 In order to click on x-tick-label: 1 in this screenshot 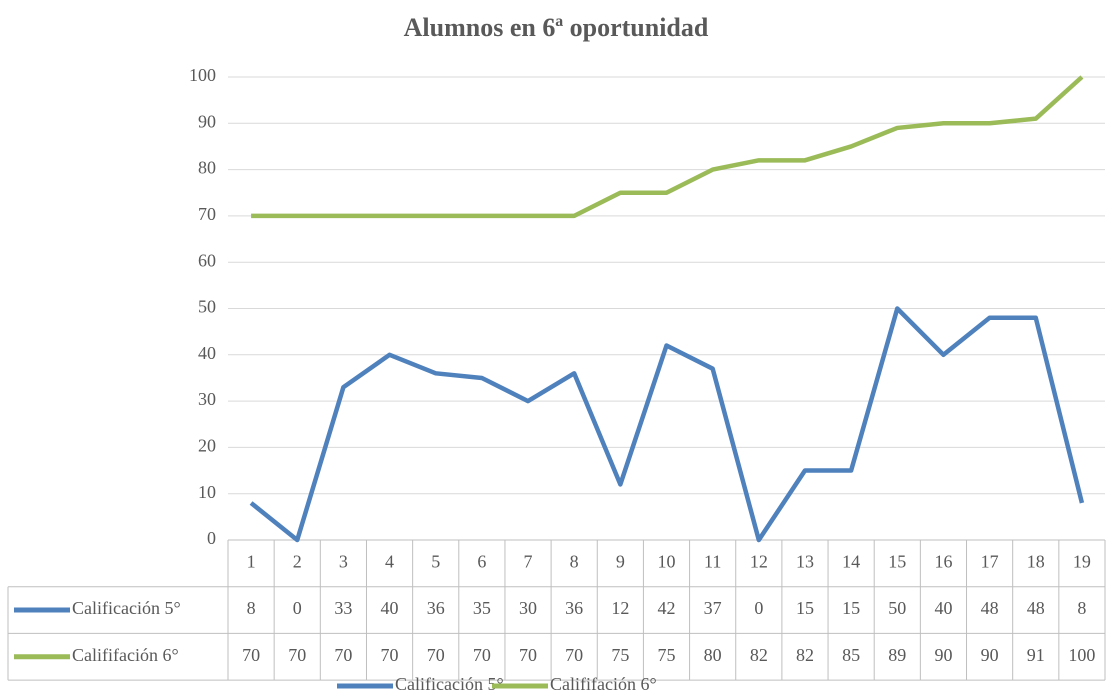, I will do `click(251, 561)`.